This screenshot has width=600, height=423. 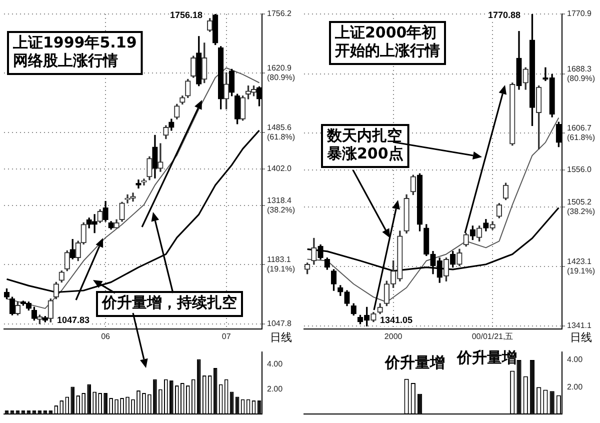 I want to click on y-tick-label: 1341.1, so click(x=579, y=325).